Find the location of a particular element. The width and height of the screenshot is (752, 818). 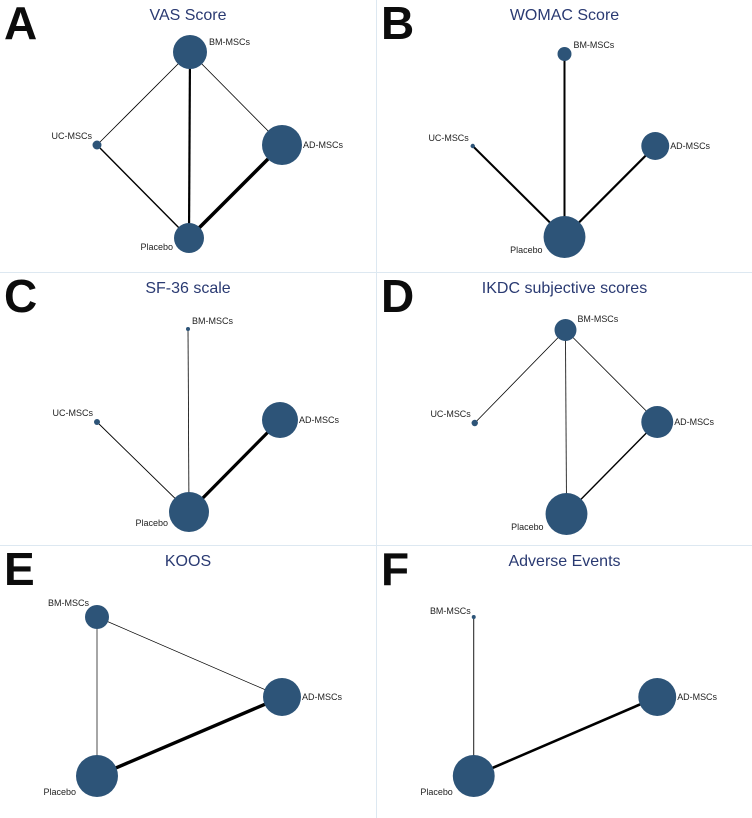

panel-title-sf36-scale: SF-36 scale is located at coordinates (188, 288).